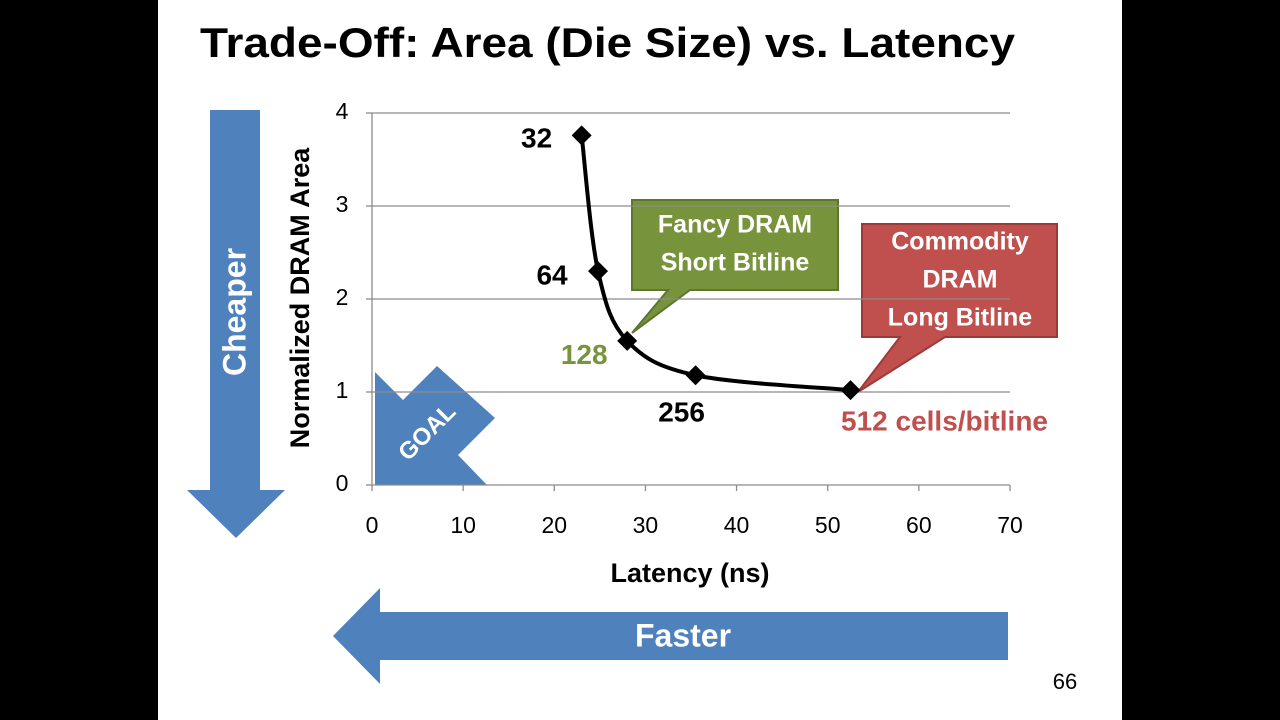 The width and height of the screenshot is (1280, 720). I want to click on point-label: 256, so click(681, 412).